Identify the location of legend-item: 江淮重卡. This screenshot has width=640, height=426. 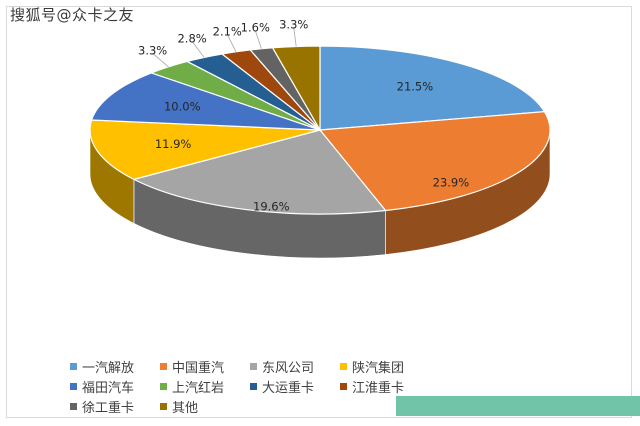
(385, 386).